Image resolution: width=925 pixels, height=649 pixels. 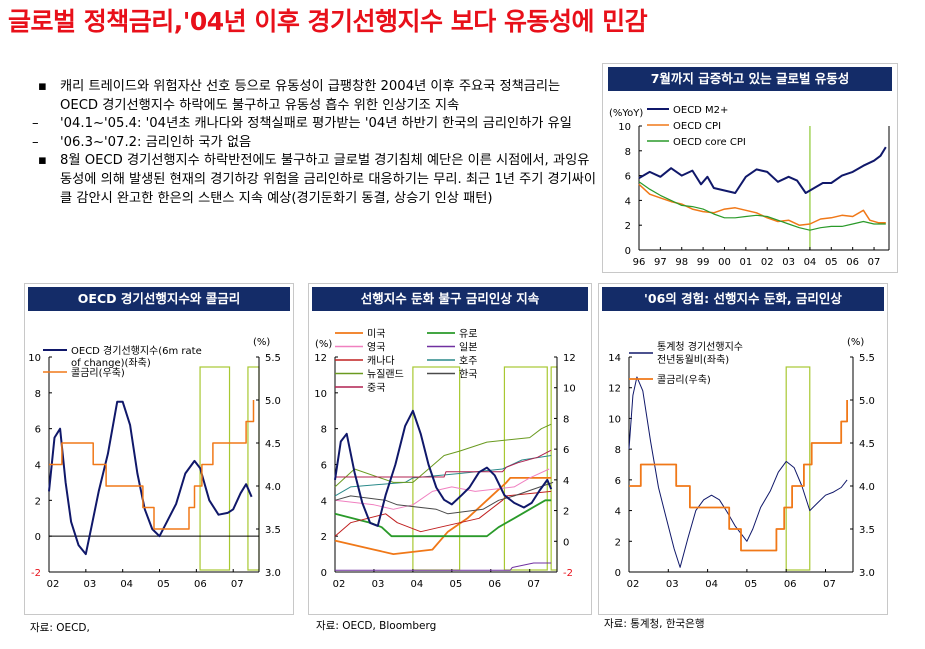 I want to click on x-tick-label: 01, so click(x=745, y=262).